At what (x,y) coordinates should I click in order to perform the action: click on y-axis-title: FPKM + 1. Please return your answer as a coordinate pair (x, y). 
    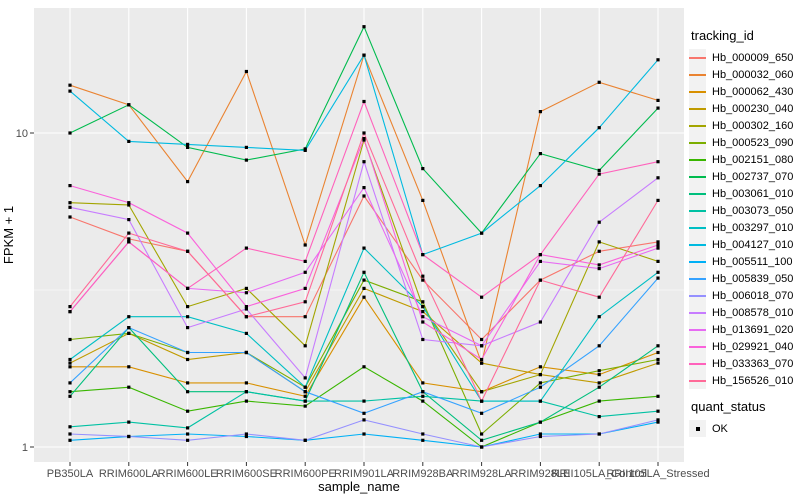
    Looking at the image, I should click on (8, 235).